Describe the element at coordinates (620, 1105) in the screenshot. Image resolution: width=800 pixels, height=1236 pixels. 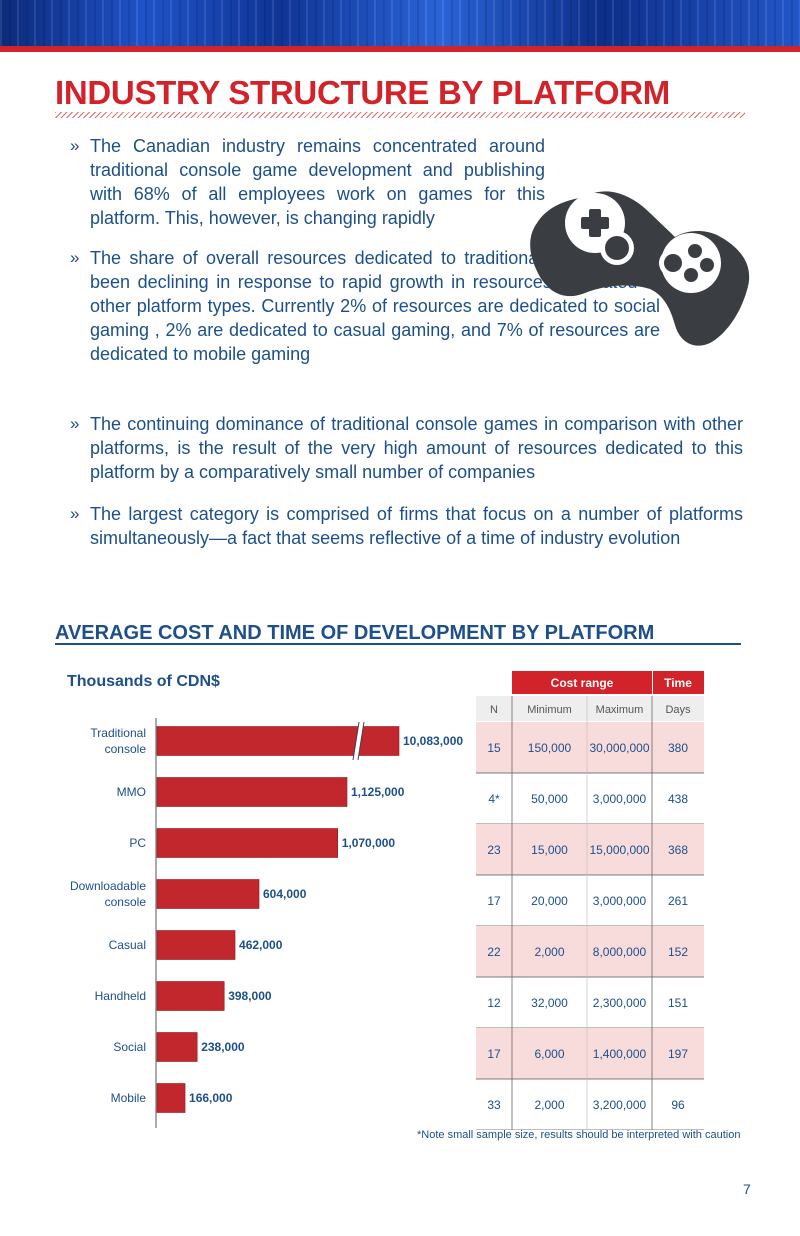
I see `table-cell: 3,200,000` at that location.